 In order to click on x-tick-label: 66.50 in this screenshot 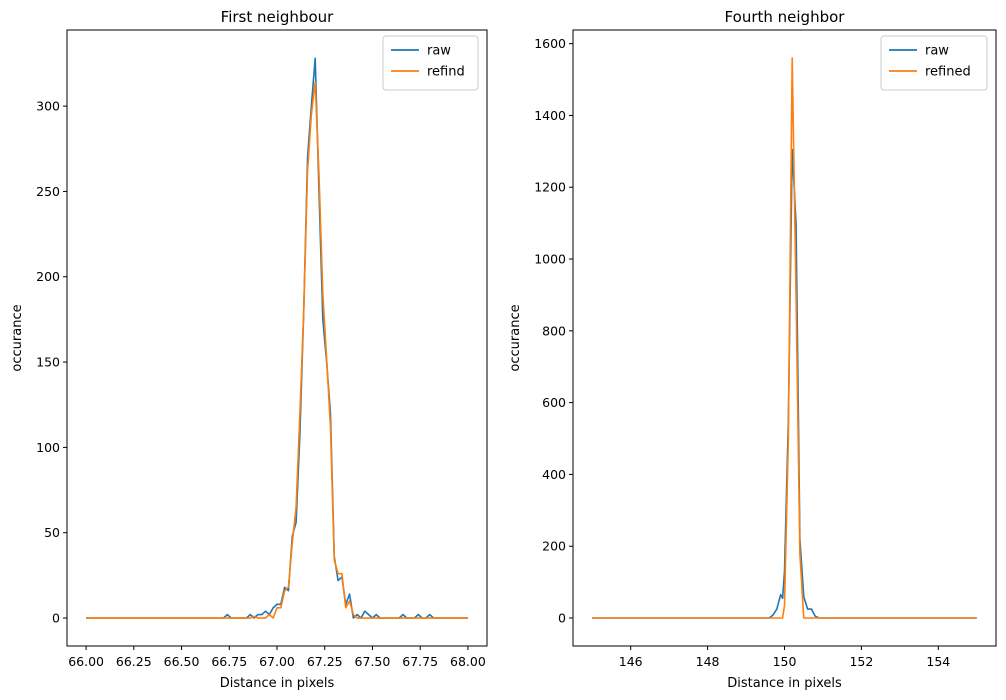, I will do `click(182, 661)`.